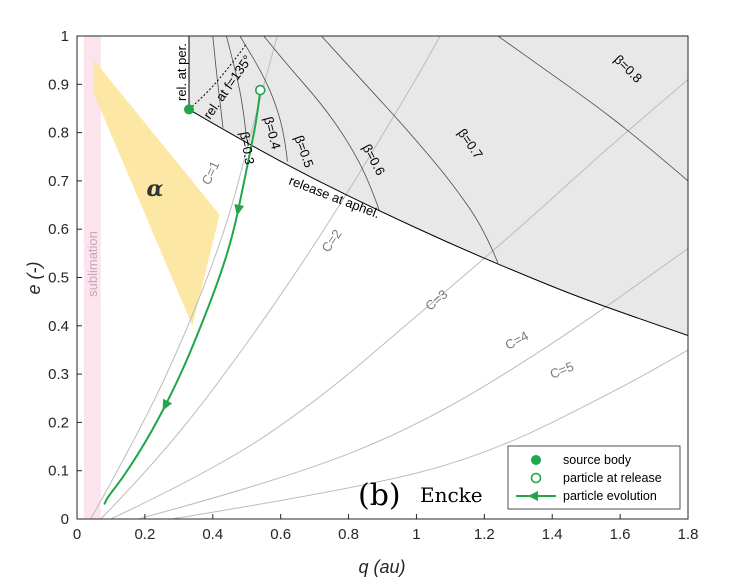  Describe the element at coordinates (58, 471) in the screenshot. I see `y-tick-label: 0.1` at that location.